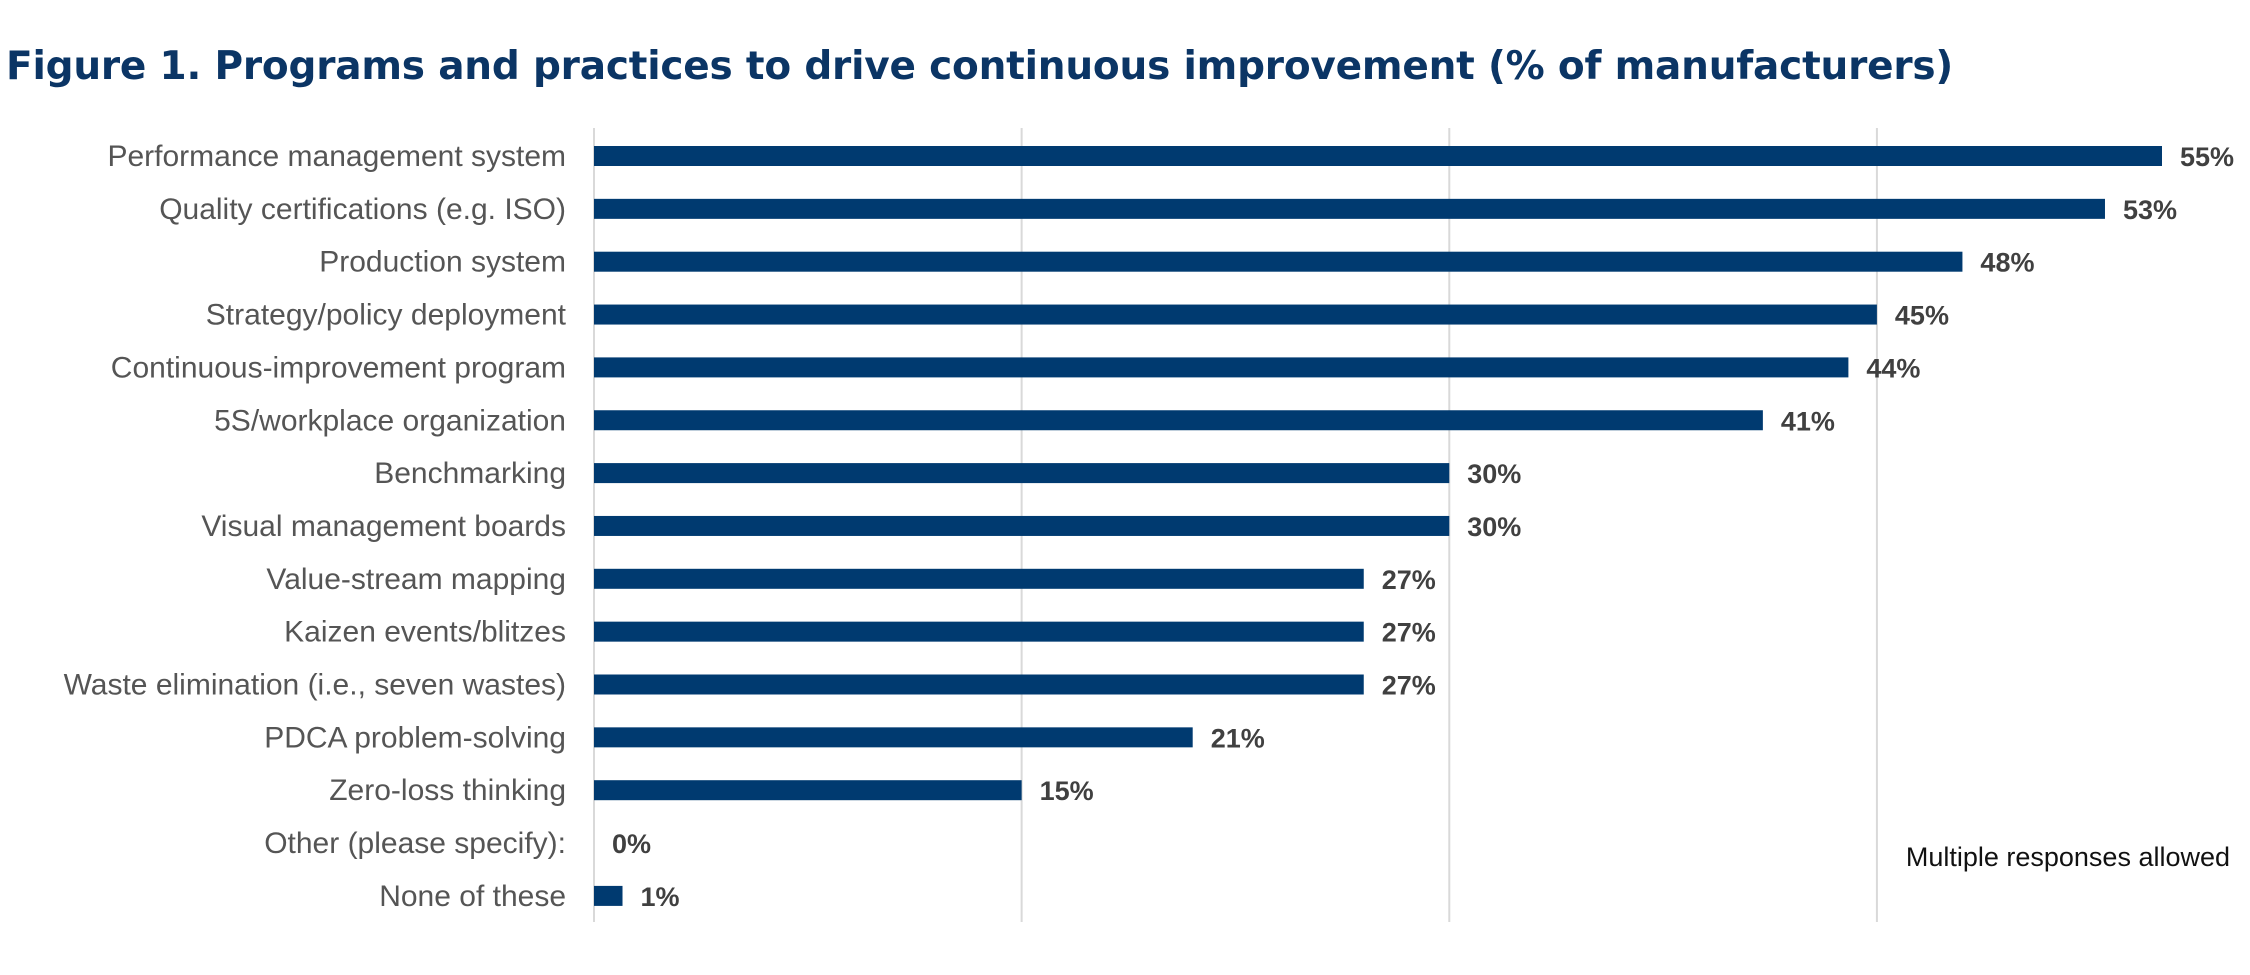 This screenshot has width=2250, height=975. Describe the element at coordinates (631, 844) in the screenshot. I see `data-label: 0%` at that location.